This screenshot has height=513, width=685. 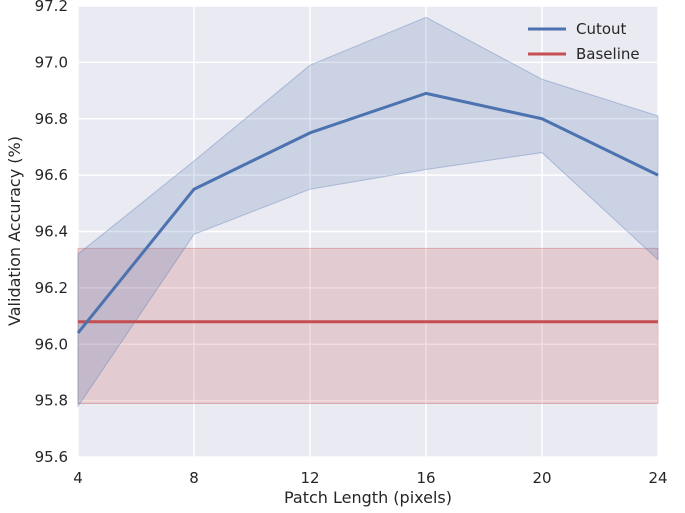 What do you see at coordinates (51, 344) in the screenshot?
I see `y-tick-label-2: 96.0` at bounding box center [51, 344].